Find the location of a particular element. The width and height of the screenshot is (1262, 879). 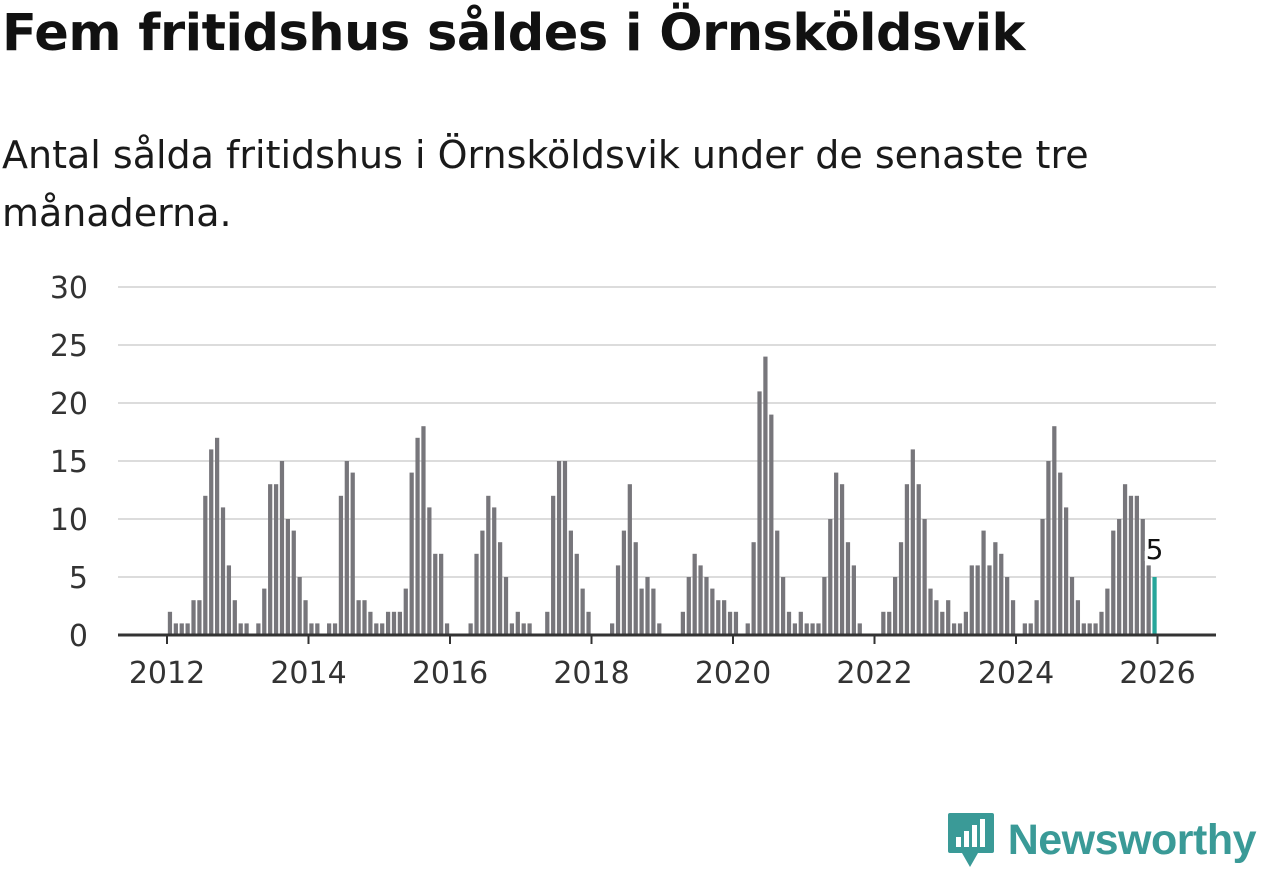

bar-latest is located at coordinates (1154, 606).